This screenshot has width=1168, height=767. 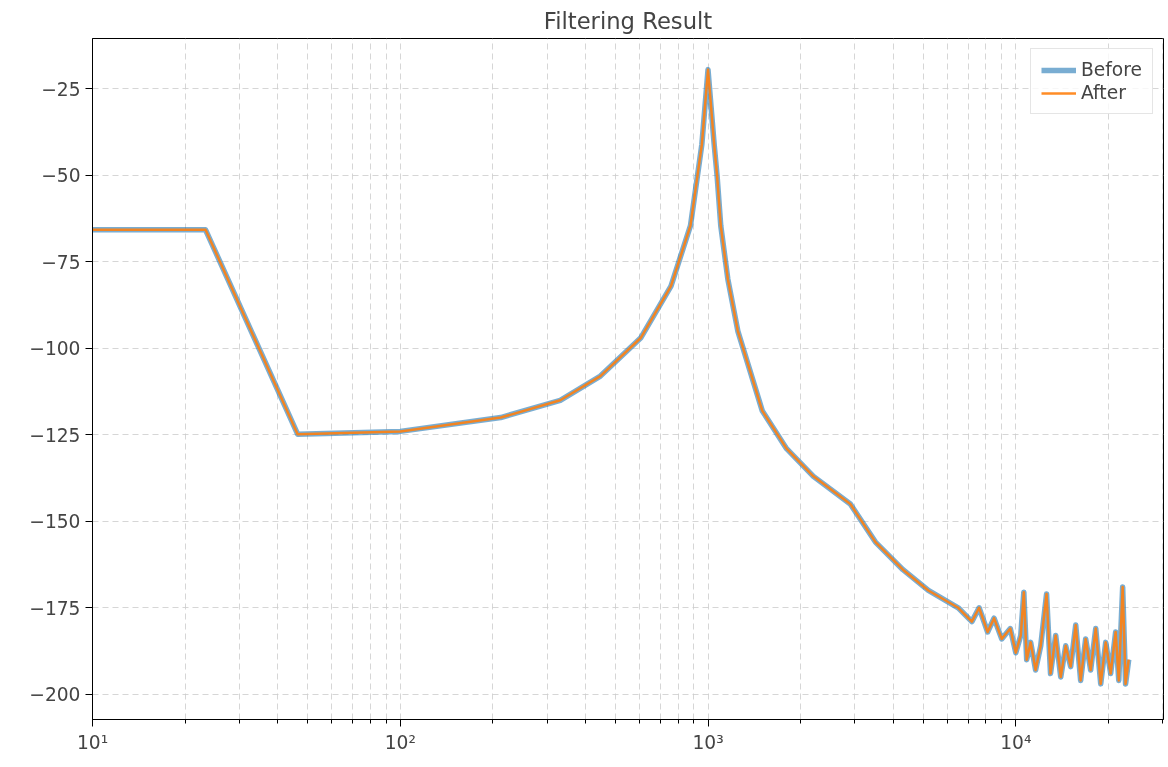 I want to click on y-tick-label: −175, so click(x=55, y=608).